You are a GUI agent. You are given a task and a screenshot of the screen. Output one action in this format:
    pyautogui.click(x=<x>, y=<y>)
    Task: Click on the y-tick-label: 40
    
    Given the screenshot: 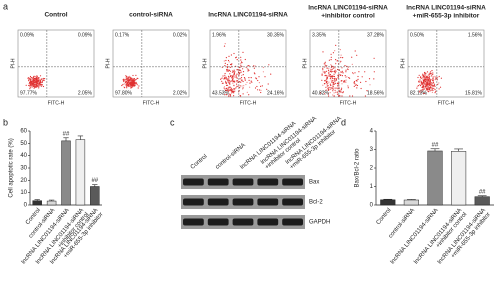 What is the action you would take?
    pyautogui.click(x=23, y=156)
    